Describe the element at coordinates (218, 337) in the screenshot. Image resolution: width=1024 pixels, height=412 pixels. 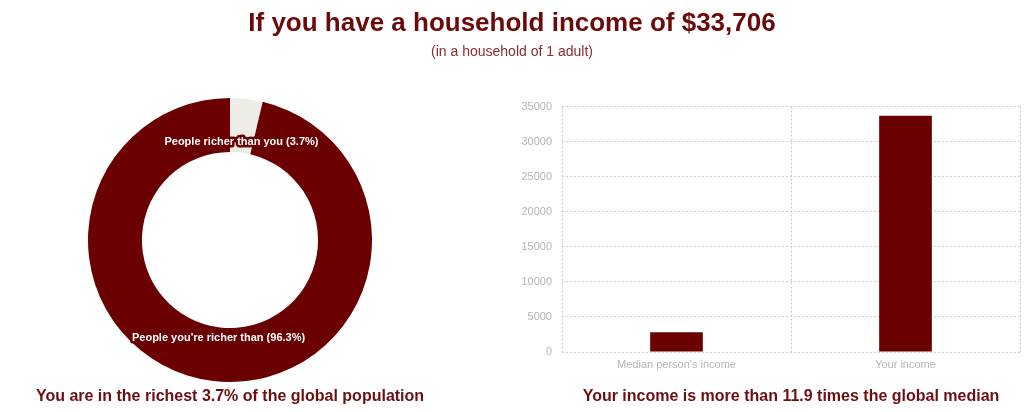
I see `slice-label: People you're richer than (96.3%)` at that location.